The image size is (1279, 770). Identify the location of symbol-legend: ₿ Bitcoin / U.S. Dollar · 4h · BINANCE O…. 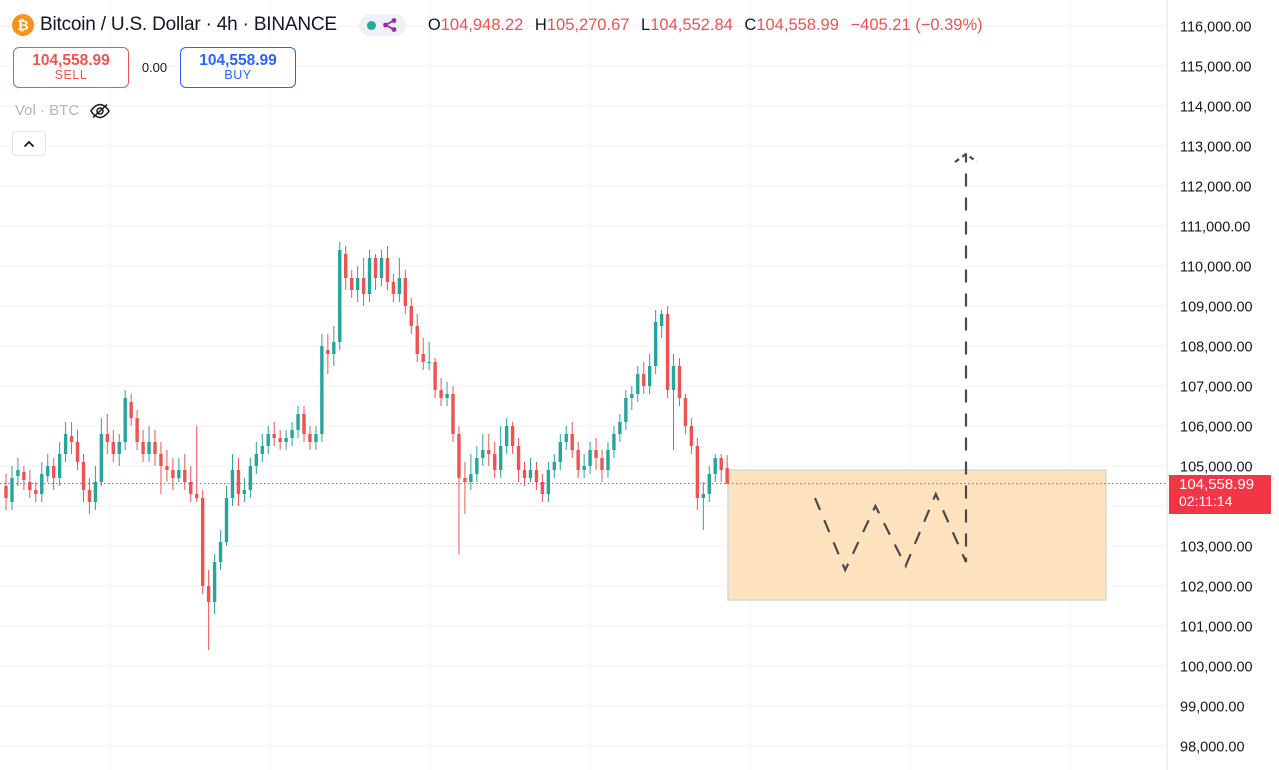
(501, 25).